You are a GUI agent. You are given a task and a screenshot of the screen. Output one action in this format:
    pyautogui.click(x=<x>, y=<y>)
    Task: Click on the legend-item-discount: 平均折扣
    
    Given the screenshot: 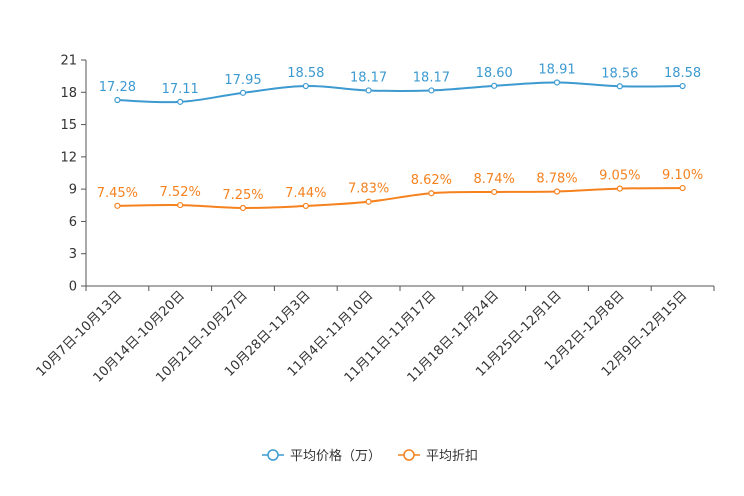 What is the action you would take?
    pyautogui.click(x=438, y=456)
    